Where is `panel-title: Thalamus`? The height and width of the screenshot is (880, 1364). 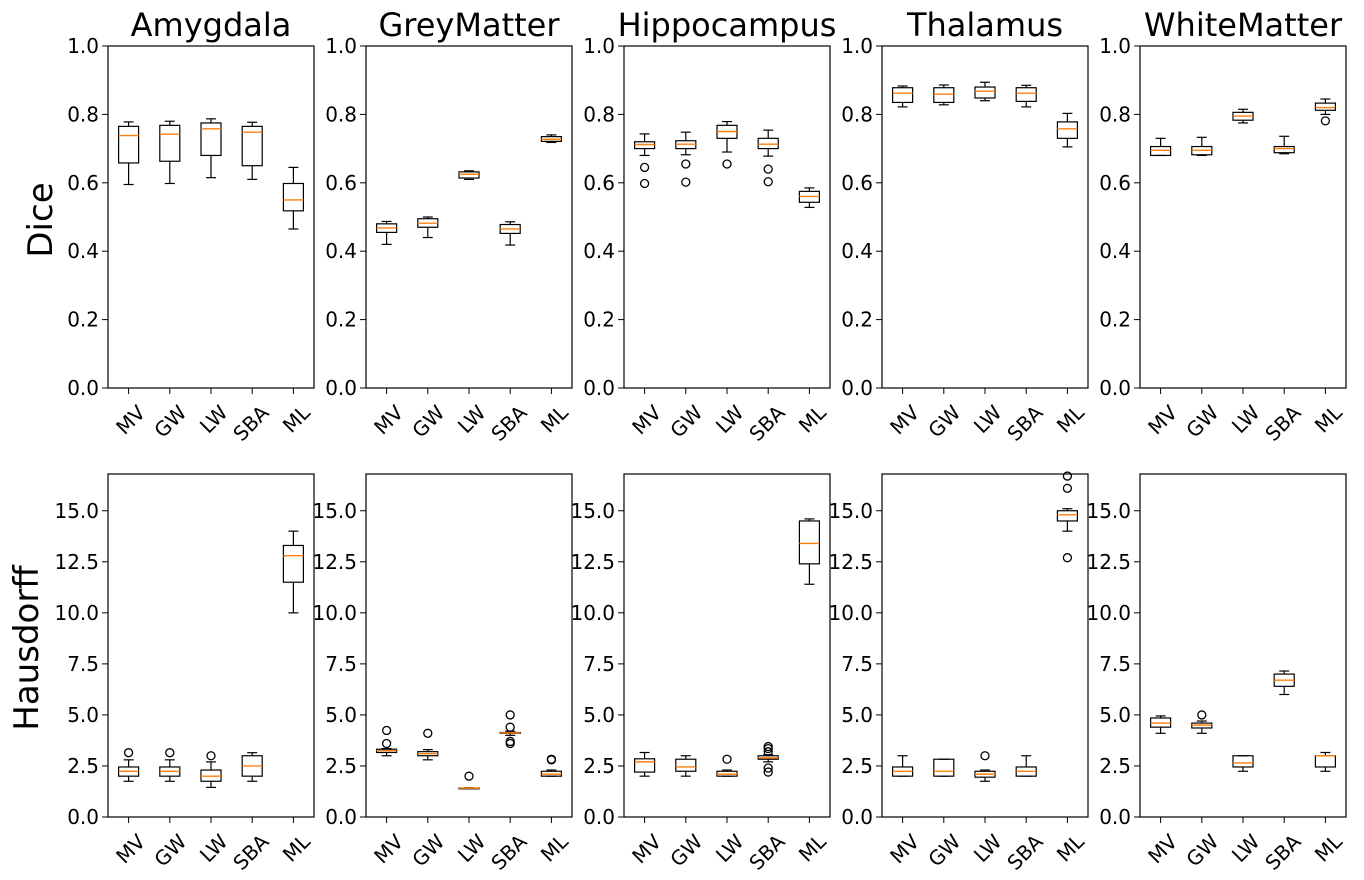 panel-title: Thalamus is located at coordinates (984, 25).